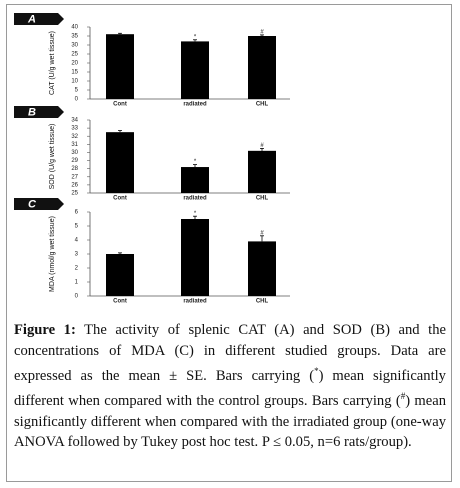 The height and width of the screenshot is (488, 460). What do you see at coordinates (74, 185) in the screenshot?
I see `y-tick-label: 26` at bounding box center [74, 185].